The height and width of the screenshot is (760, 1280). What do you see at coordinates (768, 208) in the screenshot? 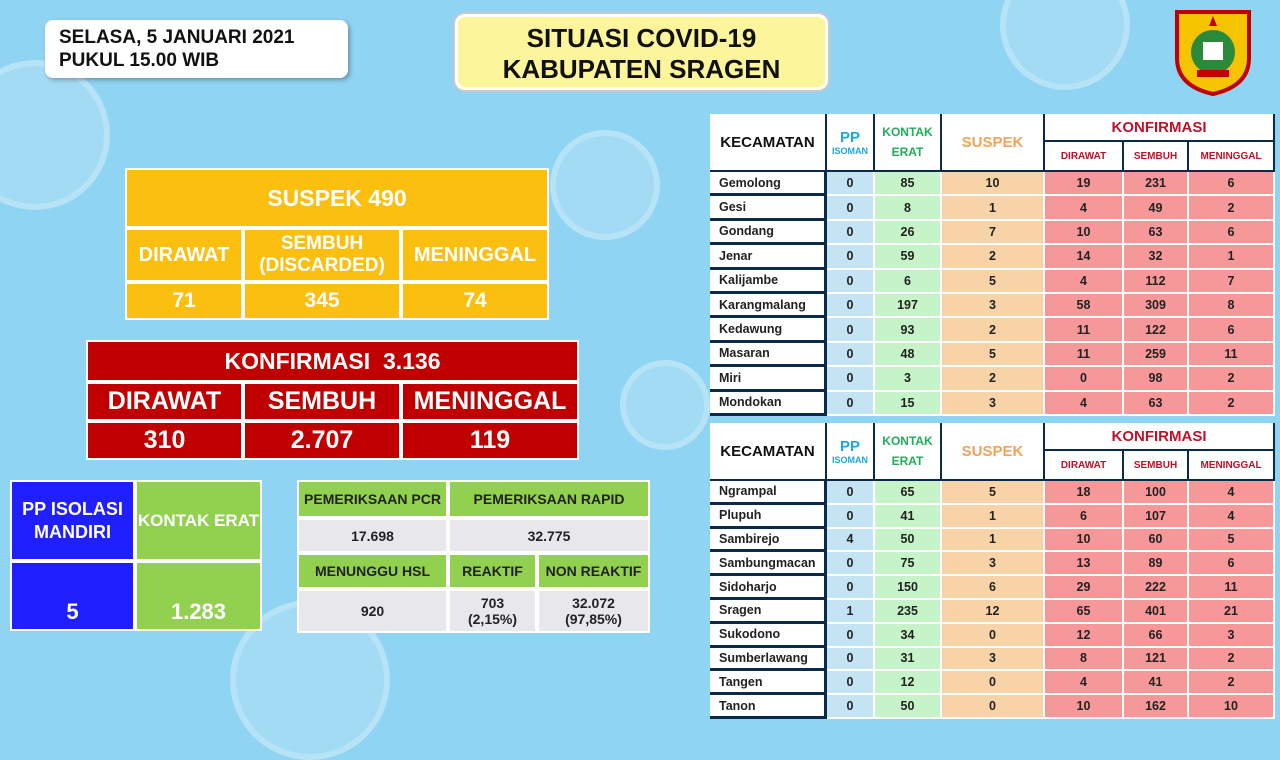
I see `cell-kecamatan: Gesi` at bounding box center [768, 208].